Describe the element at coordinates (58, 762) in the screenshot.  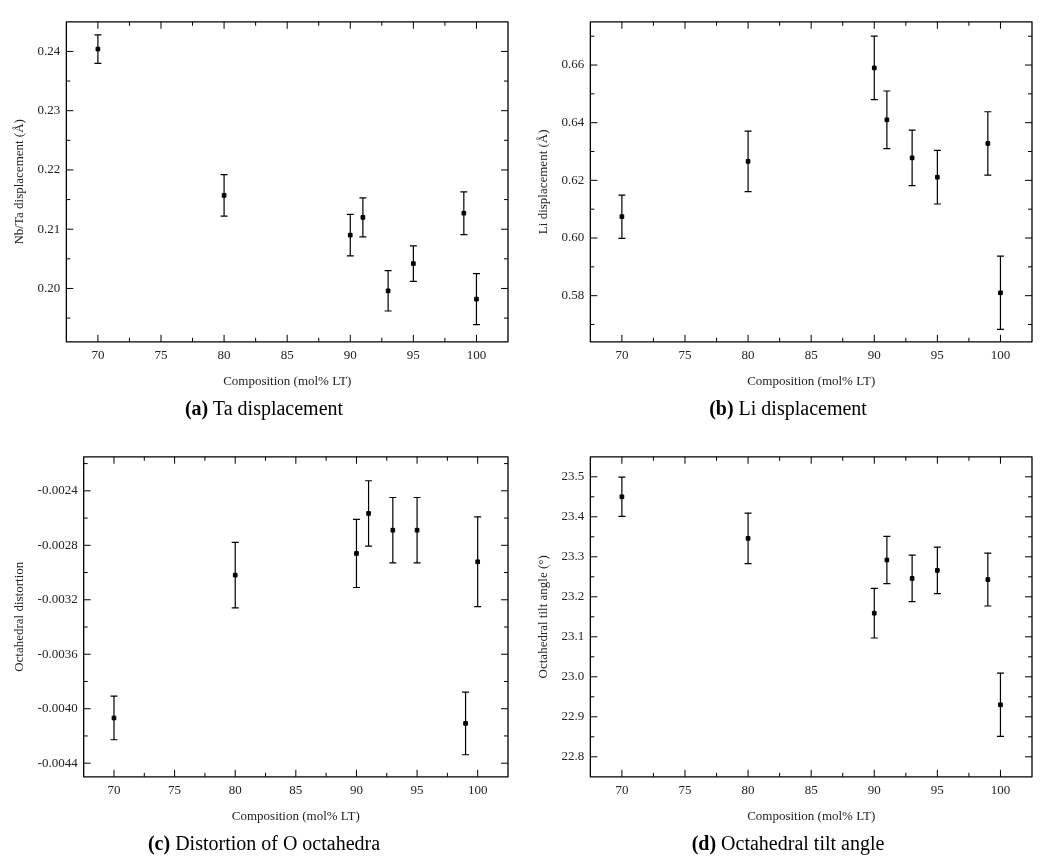
I see `y-tick-label: -0.0044` at that location.